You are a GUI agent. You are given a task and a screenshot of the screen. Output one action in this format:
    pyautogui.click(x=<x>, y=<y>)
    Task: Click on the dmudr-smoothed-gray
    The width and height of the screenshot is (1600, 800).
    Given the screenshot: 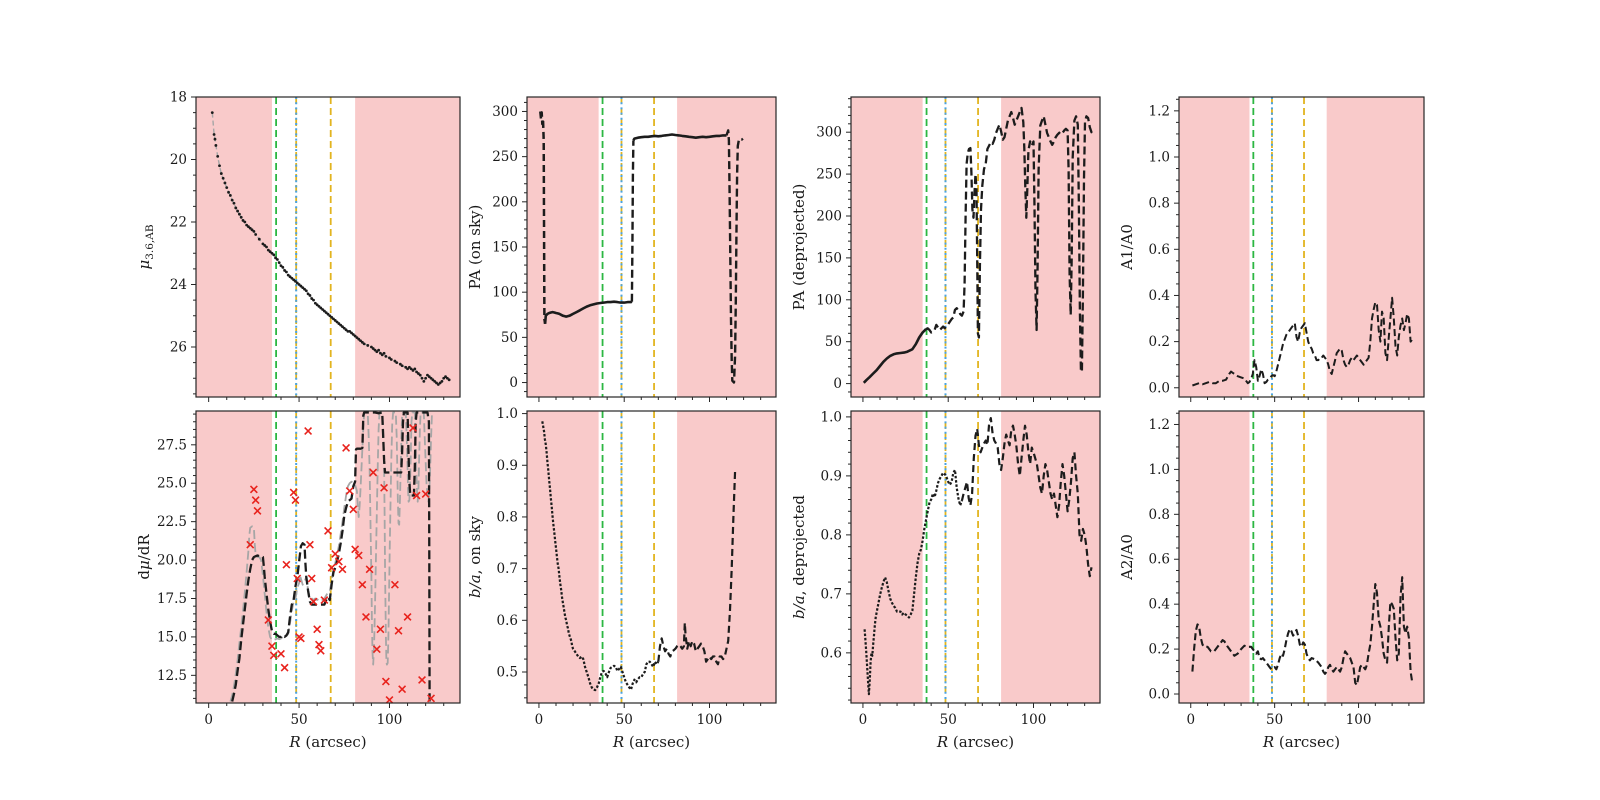 What is the action you would take?
    pyautogui.click(x=331, y=556)
    